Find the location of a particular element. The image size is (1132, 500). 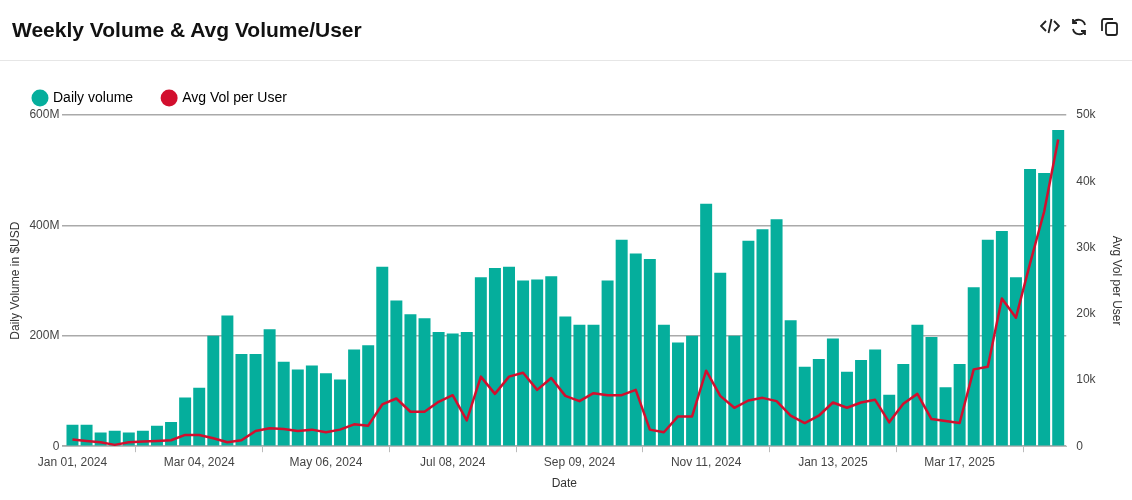

x-tick-label: Mar 17, 2025 is located at coordinates (960, 461).